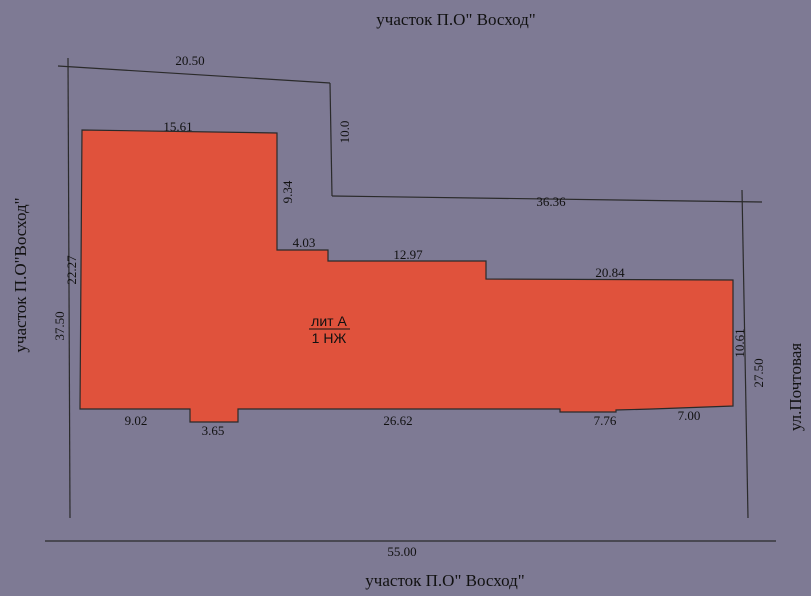  What do you see at coordinates (136, 420) in the screenshot?
I see `dim-bldg-bottom-1: 9.02` at bounding box center [136, 420].